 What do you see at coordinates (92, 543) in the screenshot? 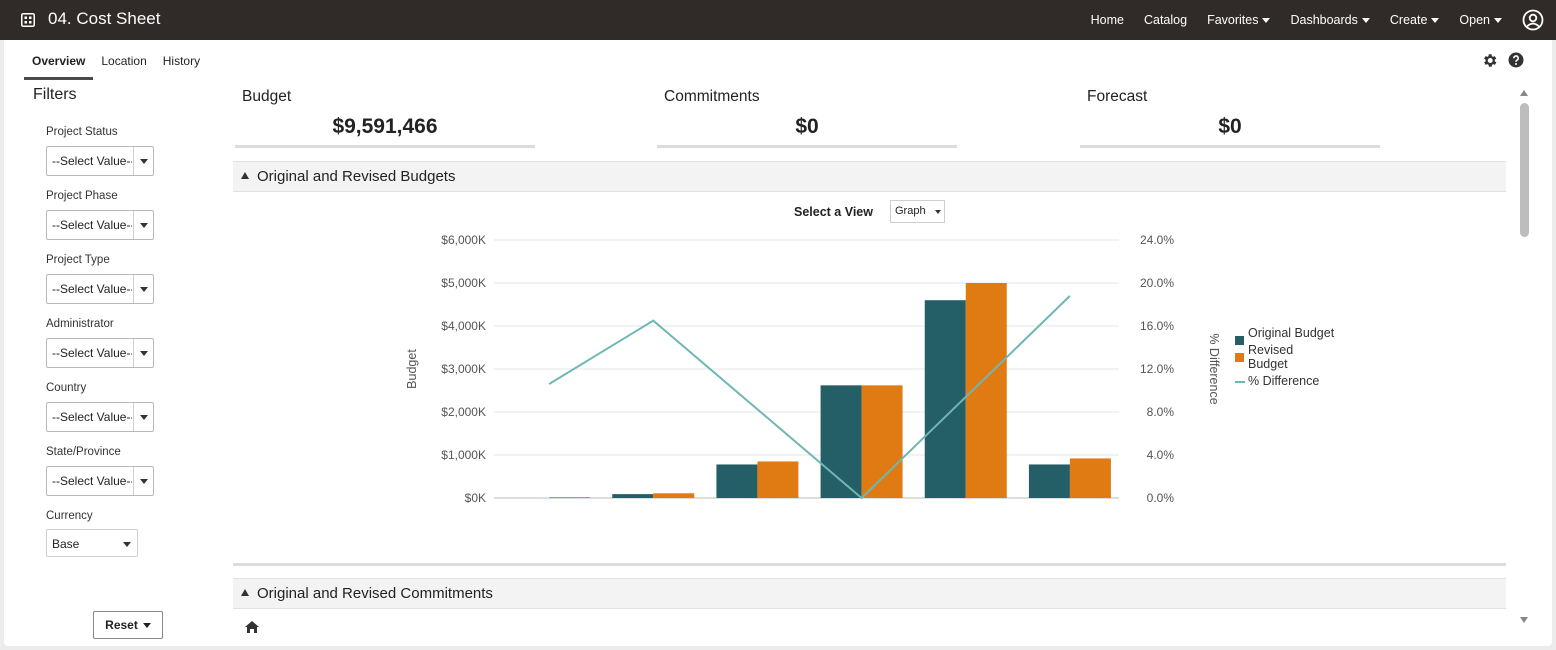
I see `currency-select: Base` at bounding box center [92, 543].